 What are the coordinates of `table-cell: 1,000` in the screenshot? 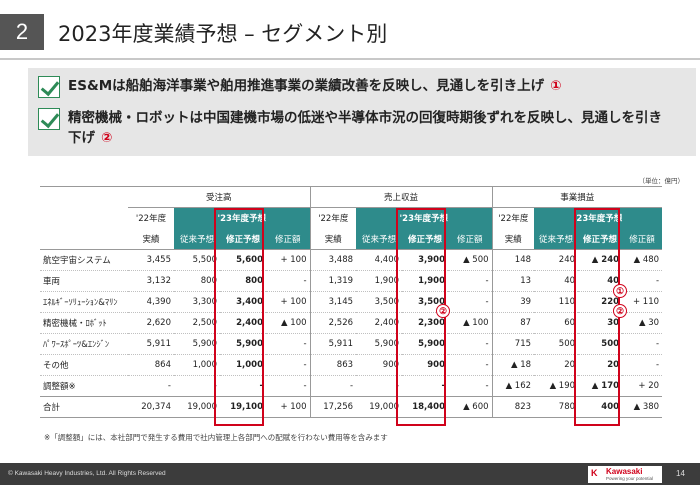 It's located at (243, 365).